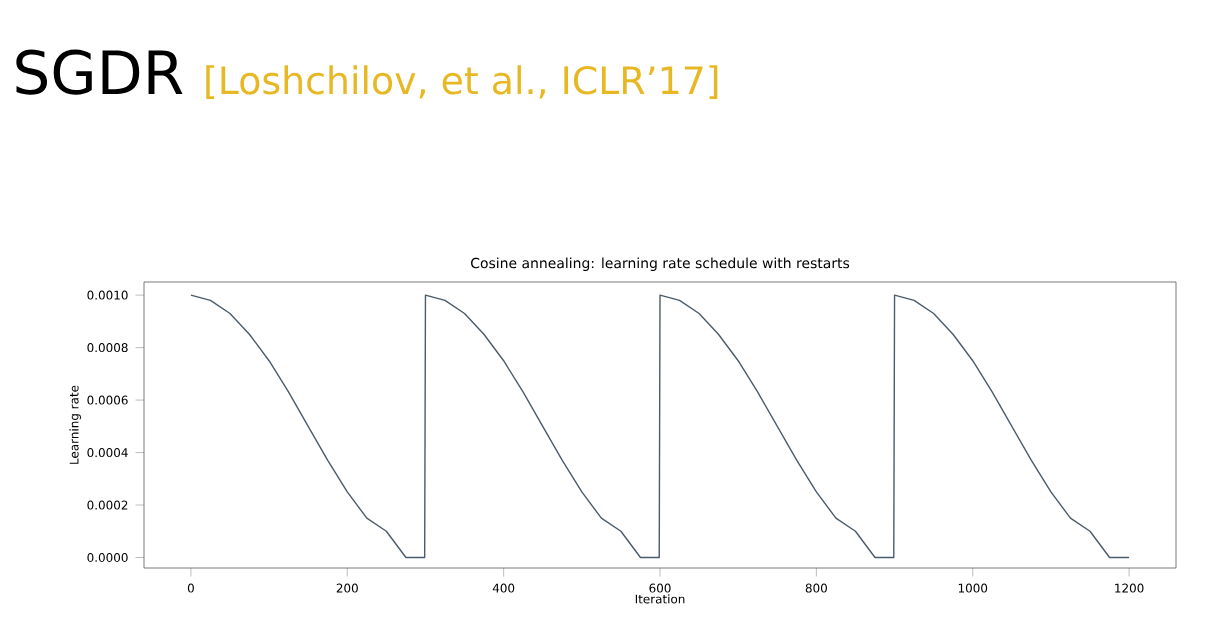 The height and width of the screenshot is (622, 1218). Describe the element at coordinates (99, 72) in the screenshot. I see `text: SGDR` at that location.